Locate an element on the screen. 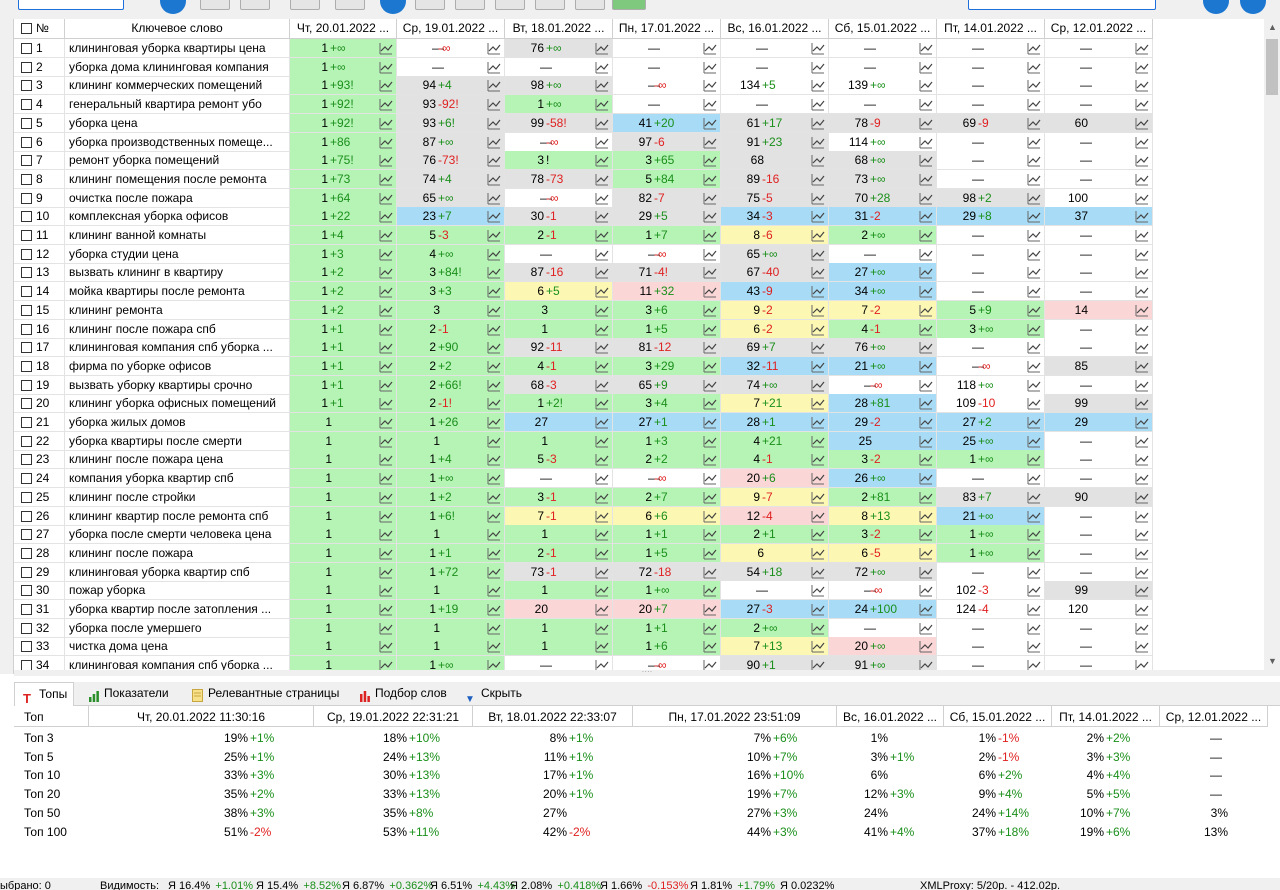 The width and height of the screenshot is (1280, 890). position-cell: 1 +4 is located at coordinates (451, 460).